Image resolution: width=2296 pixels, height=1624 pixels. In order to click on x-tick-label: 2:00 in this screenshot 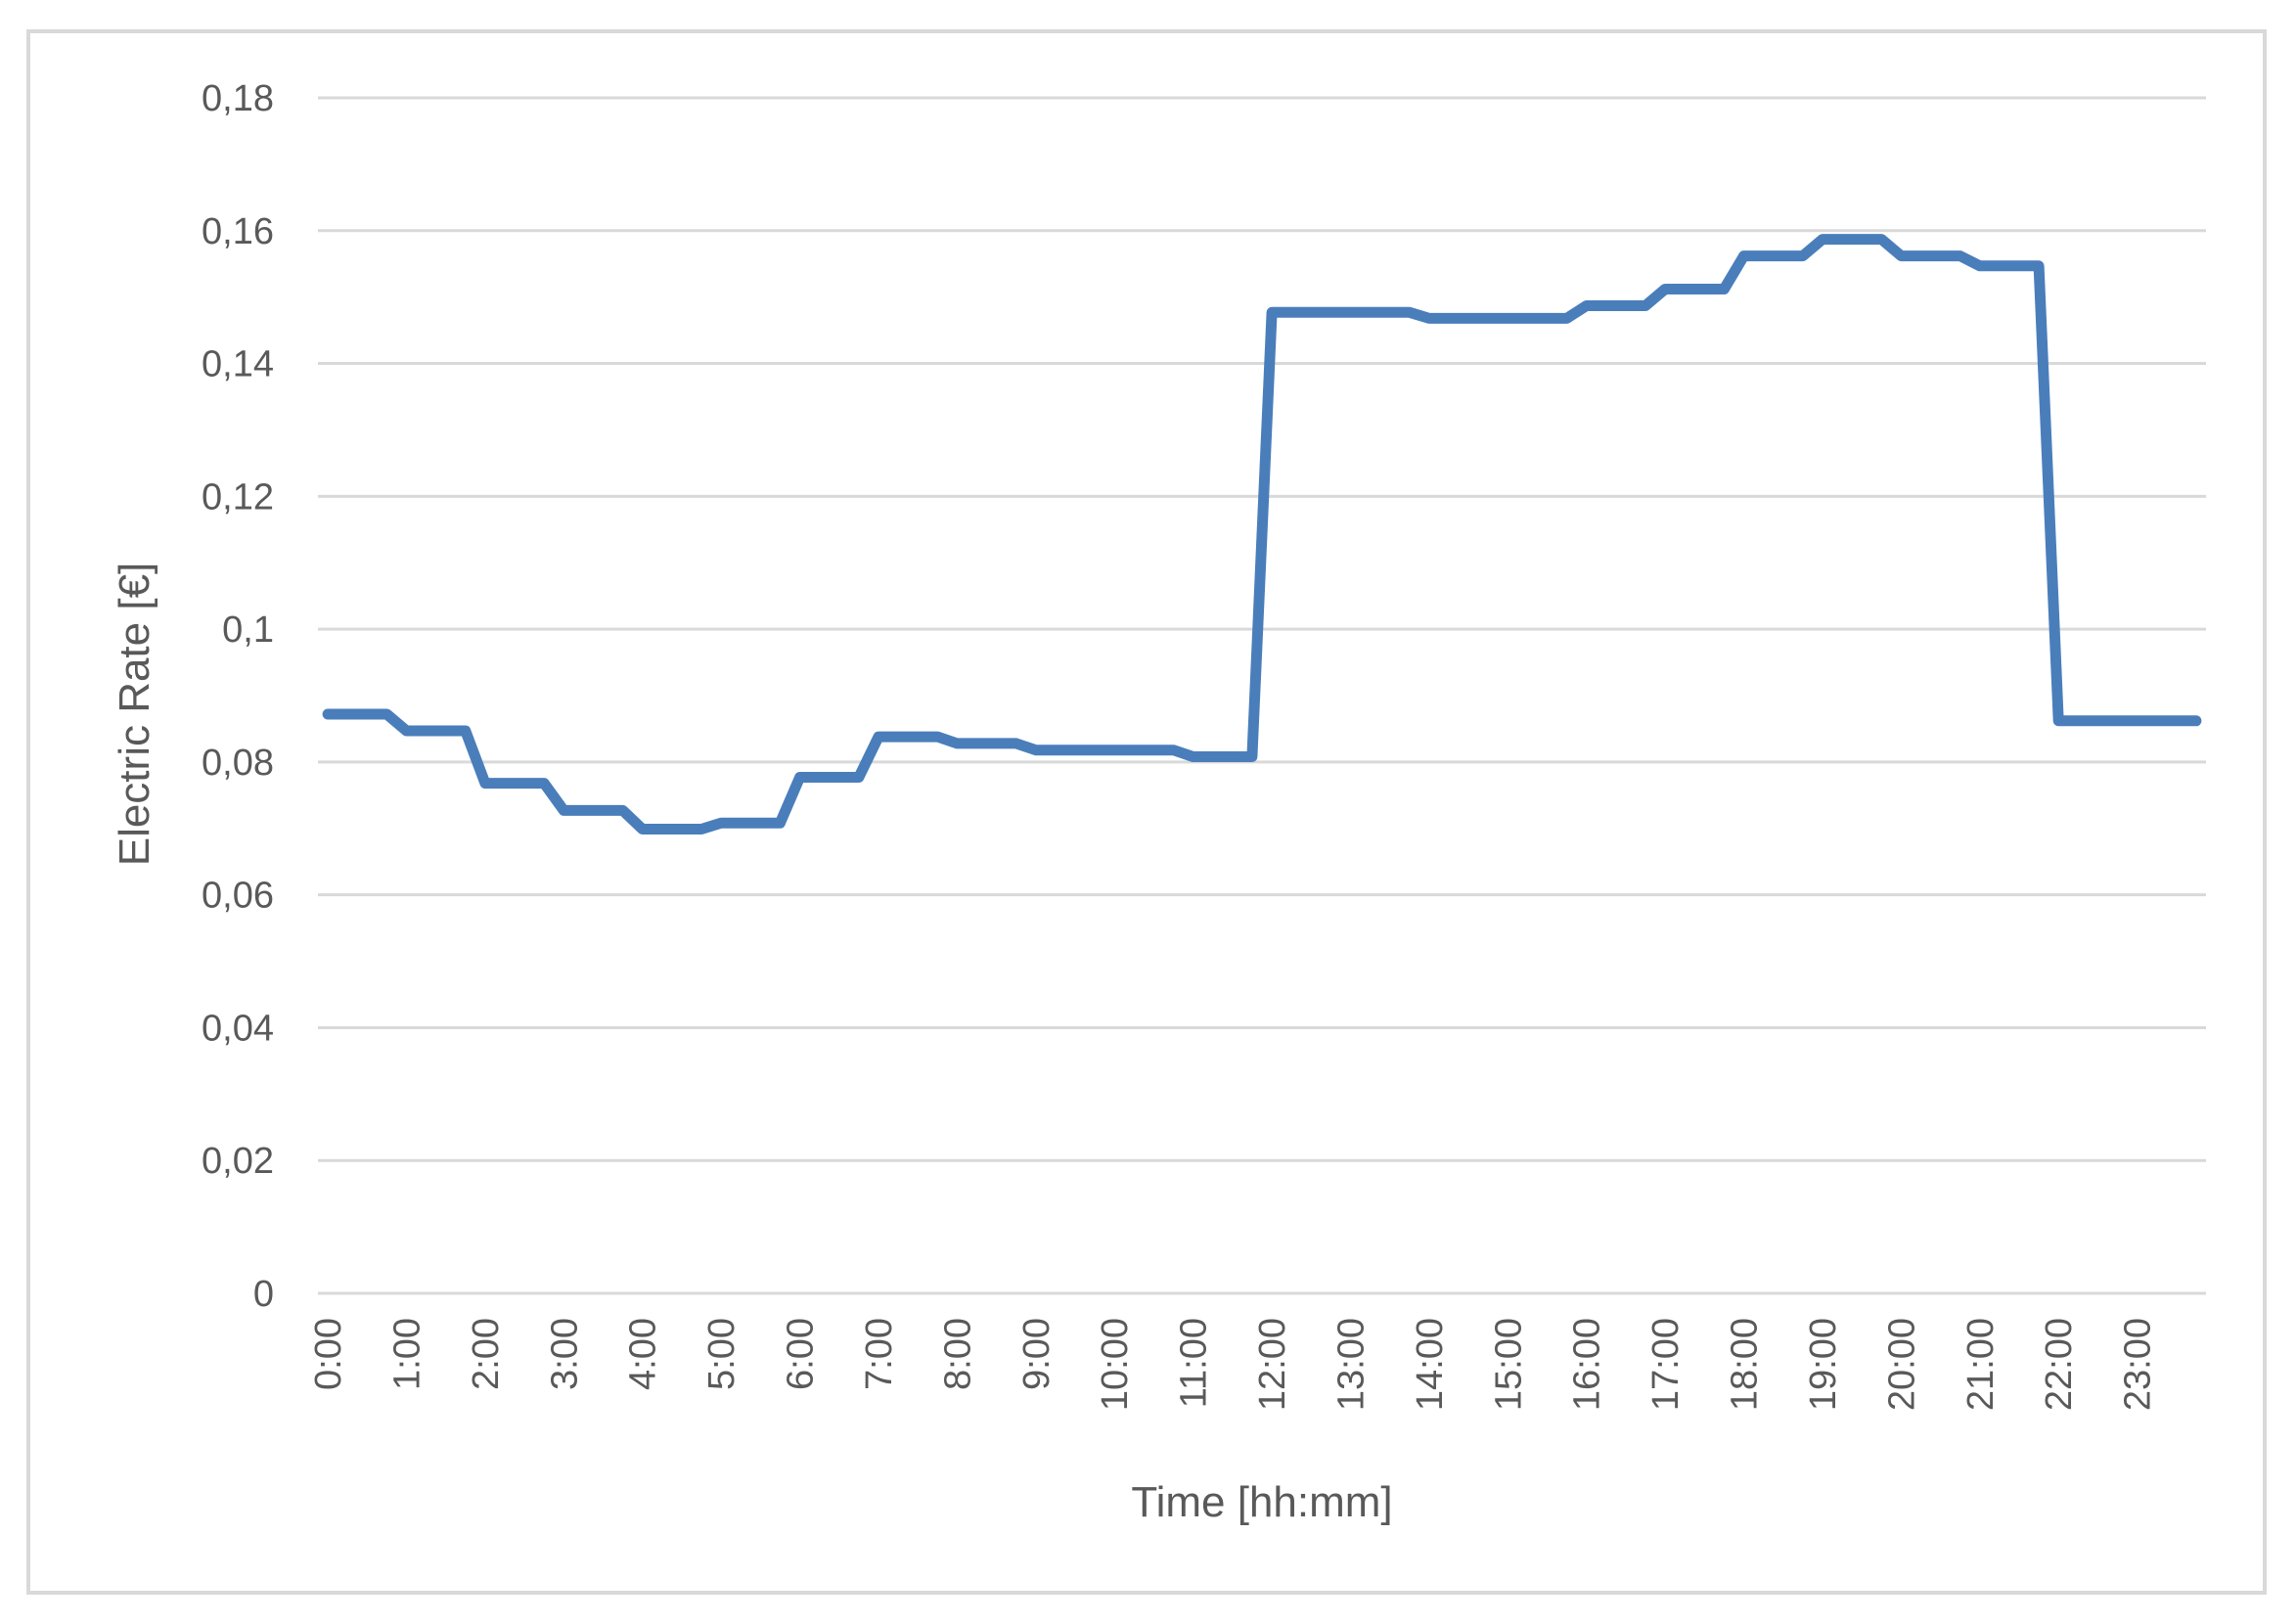, I will do `click(486, 1354)`.